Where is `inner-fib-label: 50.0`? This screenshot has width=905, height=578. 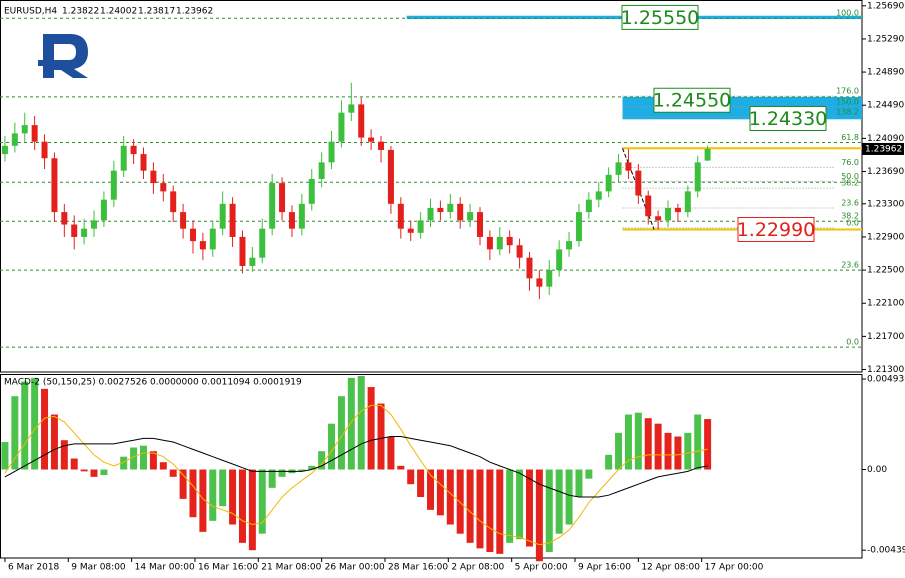
inner-fib-label: 50.0 is located at coordinates (850, 176).